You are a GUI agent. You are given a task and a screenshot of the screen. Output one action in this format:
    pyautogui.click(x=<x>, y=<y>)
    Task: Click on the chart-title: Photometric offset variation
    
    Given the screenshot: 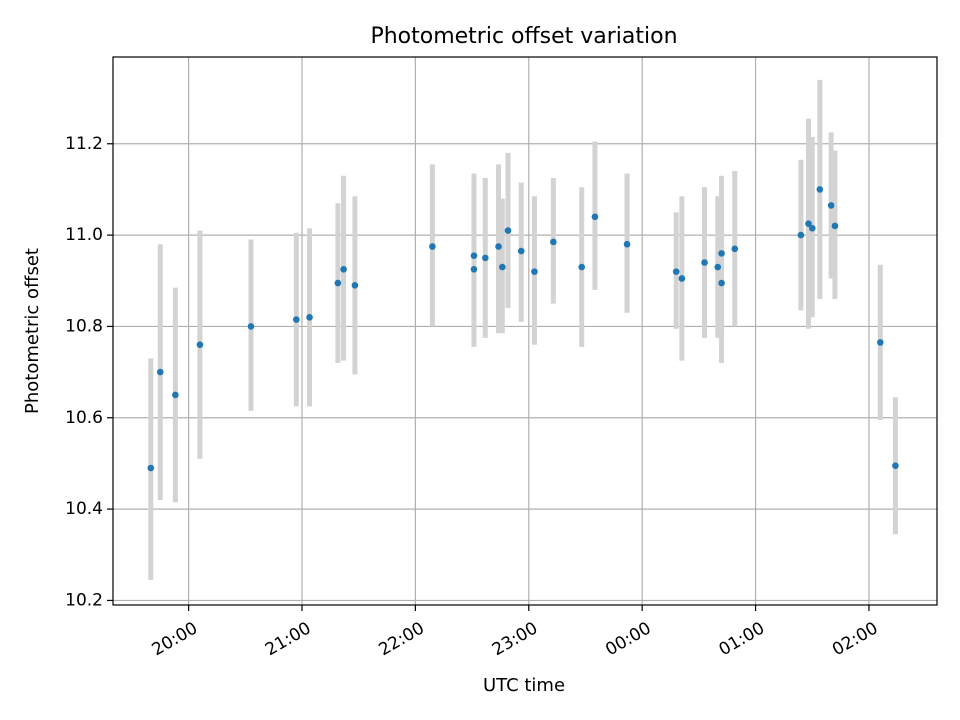 What is the action you would take?
    pyautogui.click(x=523, y=36)
    